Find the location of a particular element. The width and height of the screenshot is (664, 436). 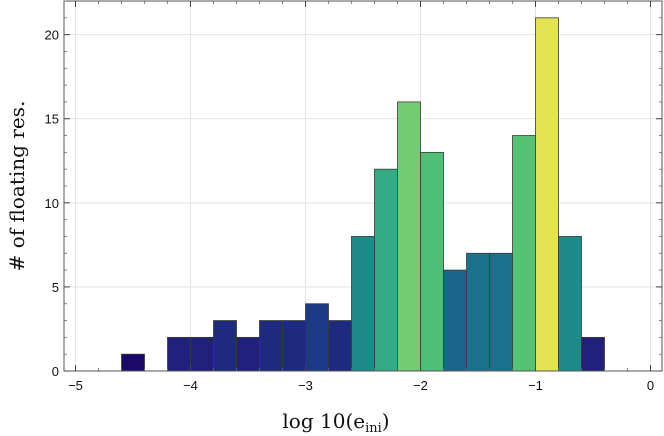

x-tick-label: −3 is located at coordinates (305, 385).